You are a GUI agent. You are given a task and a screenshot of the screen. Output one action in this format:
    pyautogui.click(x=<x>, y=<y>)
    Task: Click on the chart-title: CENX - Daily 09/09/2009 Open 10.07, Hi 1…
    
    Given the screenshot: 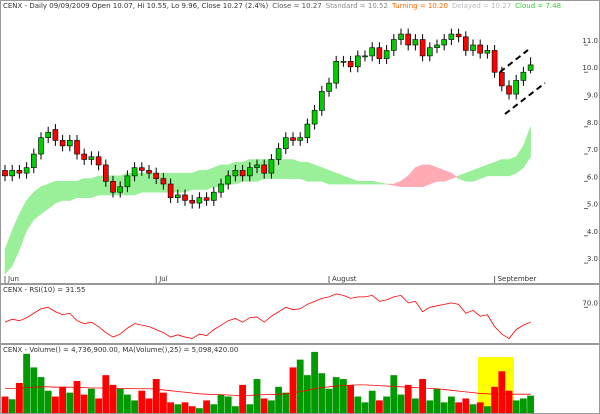 What is the action you would take?
    pyautogui.click(x=282, y=6)
    